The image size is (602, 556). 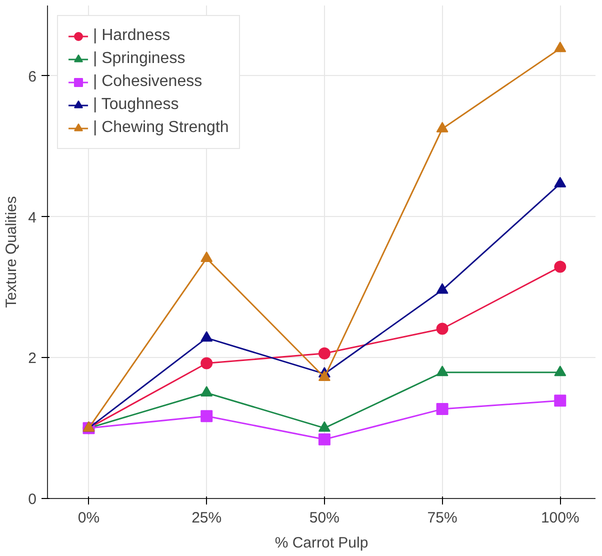 I want to click on y-tick-label: 2, so click(x=32, y=359).